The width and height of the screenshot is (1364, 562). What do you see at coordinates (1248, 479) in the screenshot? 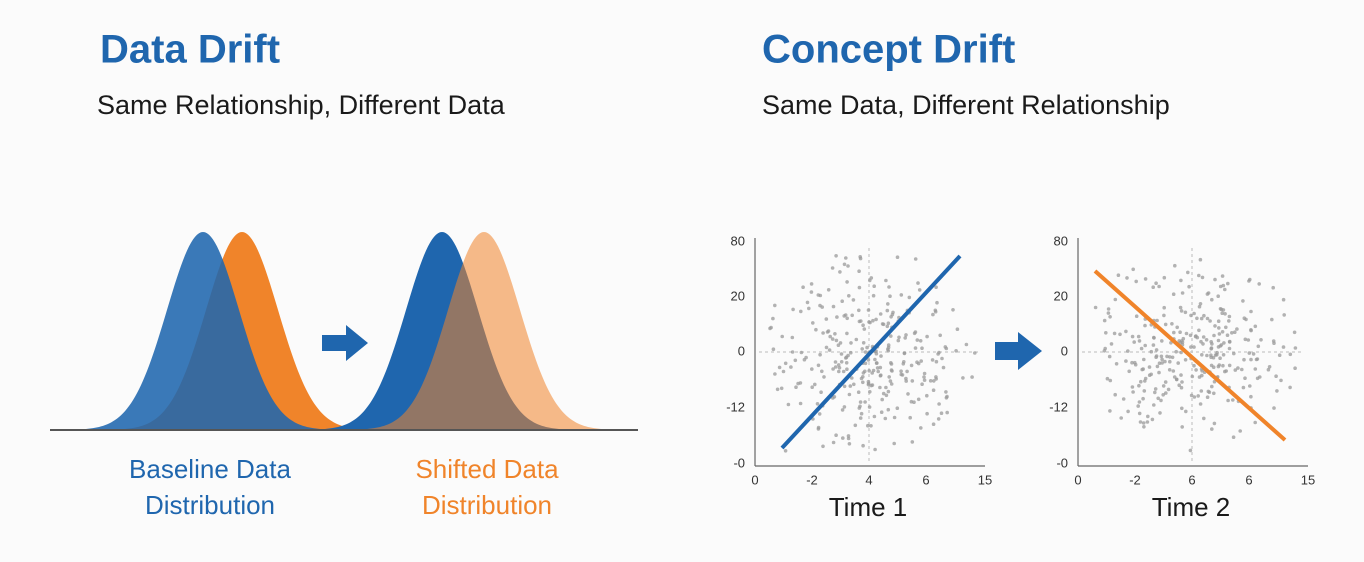
I see `x-tick-label: 6` at bounding box center [1248, 479].